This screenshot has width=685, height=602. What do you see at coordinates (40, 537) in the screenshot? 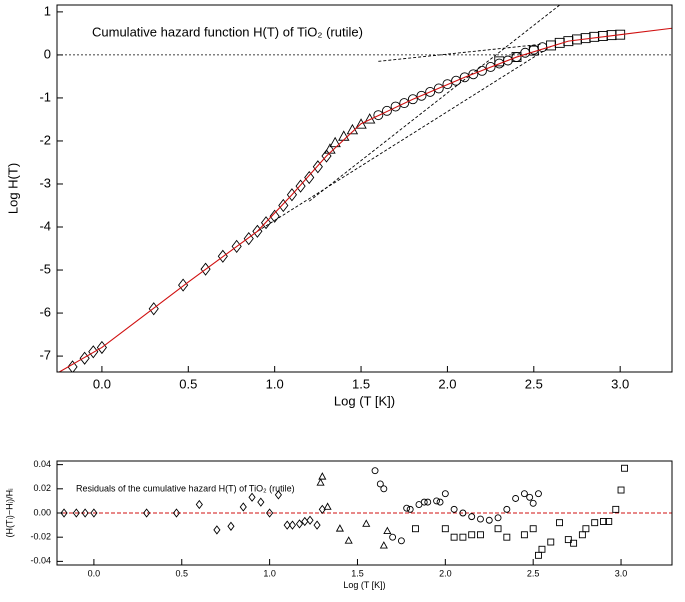
I see `y-tick-label: -0.02` at bounding box center [40, 537].